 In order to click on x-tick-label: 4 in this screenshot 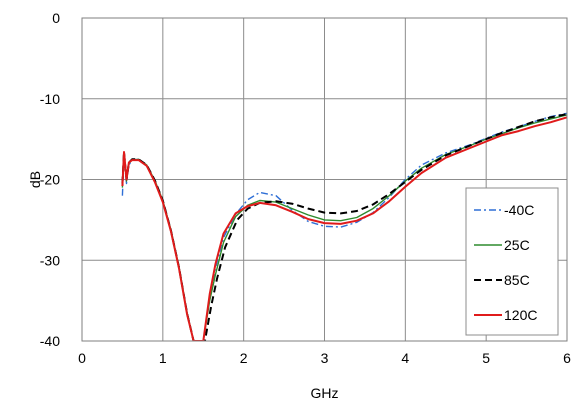, I will do `click(405, 358)`.